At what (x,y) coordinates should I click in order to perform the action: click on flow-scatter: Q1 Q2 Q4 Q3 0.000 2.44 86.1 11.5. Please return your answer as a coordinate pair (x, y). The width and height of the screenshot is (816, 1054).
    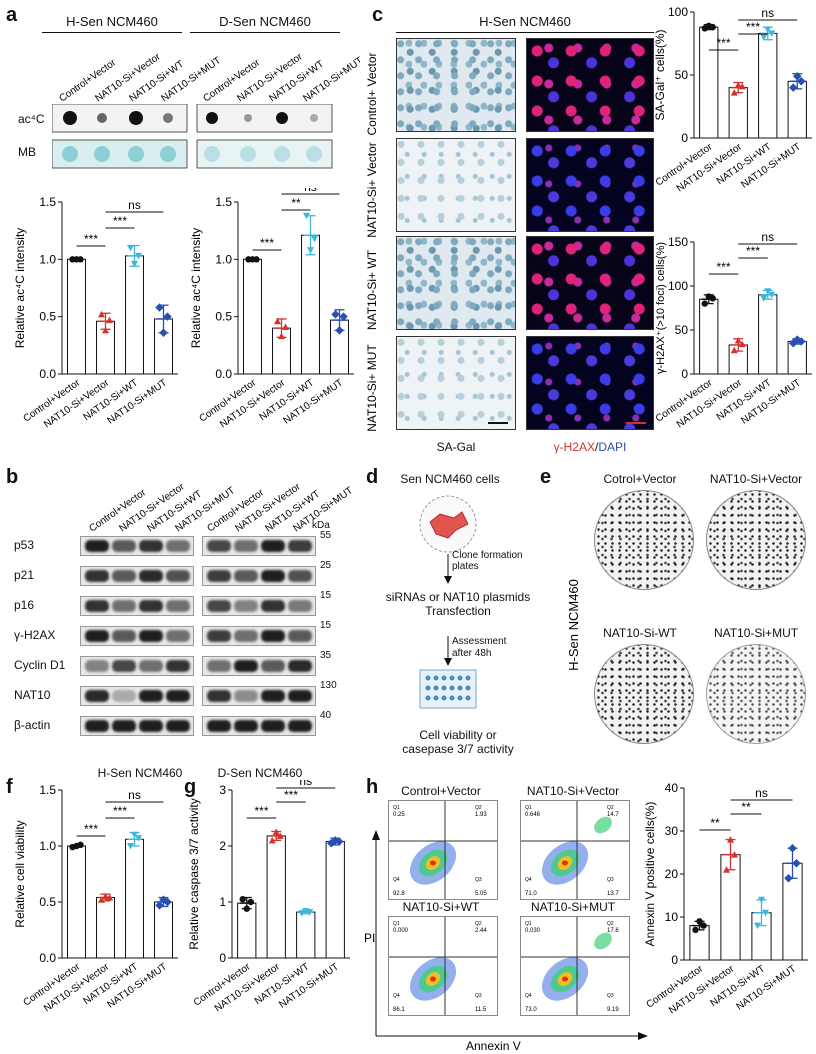
    Looking at the image, I should click on (443, 966).